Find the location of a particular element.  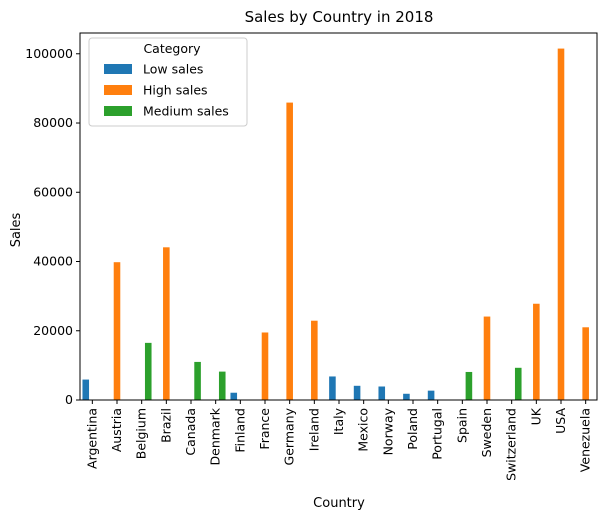

x-tick-label: Brazil is located at coordinates (165, 425).